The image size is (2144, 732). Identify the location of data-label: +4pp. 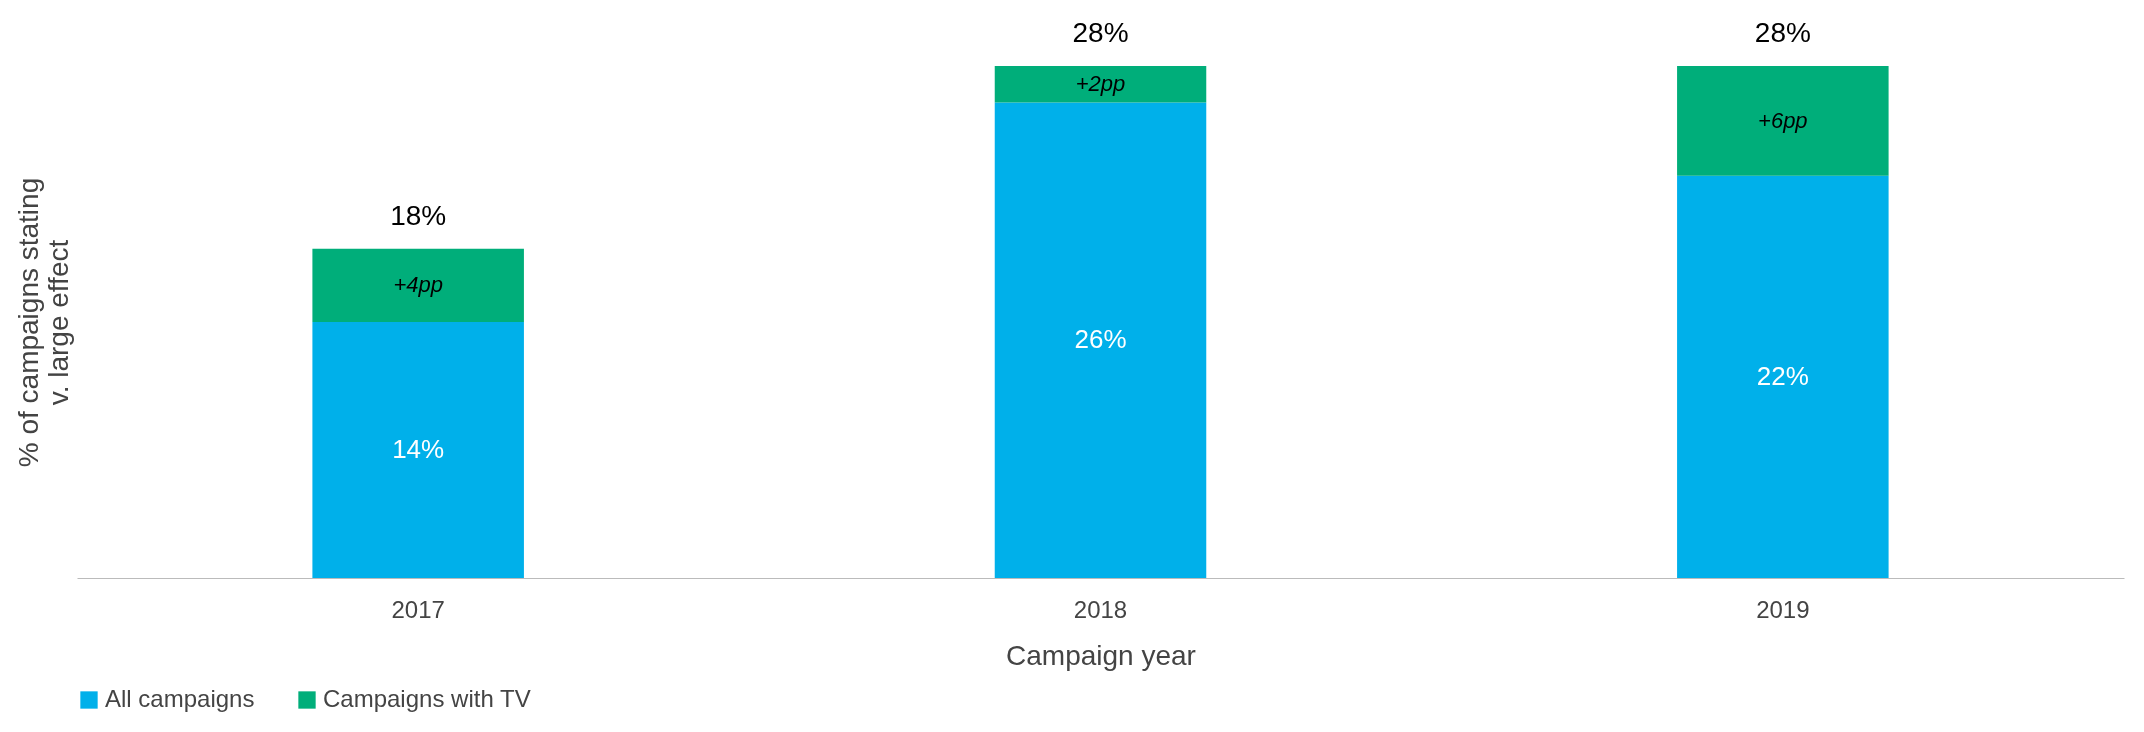
(418, 285).